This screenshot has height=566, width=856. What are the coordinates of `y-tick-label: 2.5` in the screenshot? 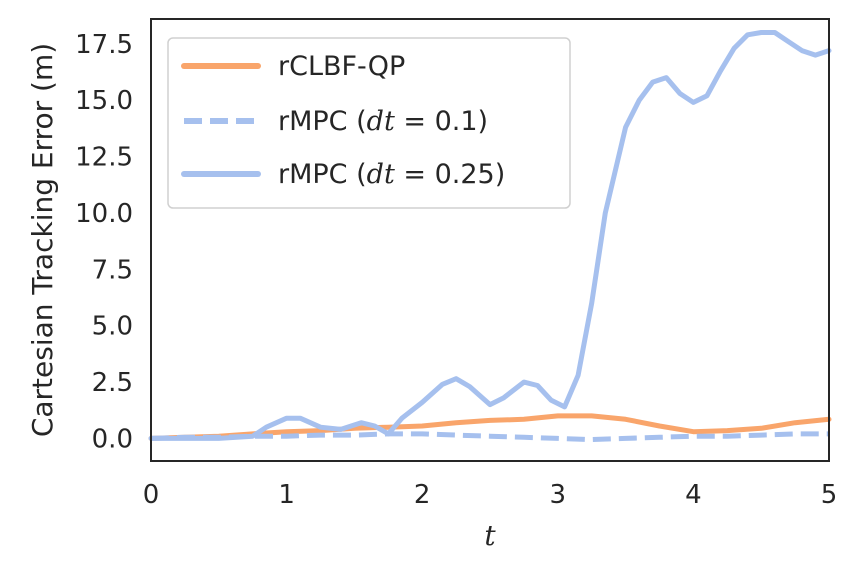 It's located at (112, 383).